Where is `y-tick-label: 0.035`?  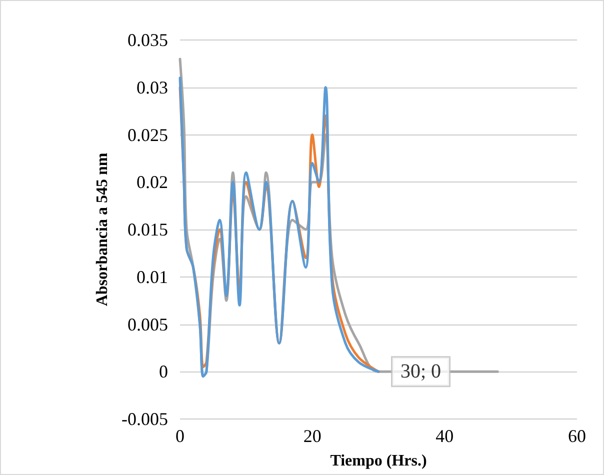
y-tick-label: 0.035 is located at coordinates (148, 40).